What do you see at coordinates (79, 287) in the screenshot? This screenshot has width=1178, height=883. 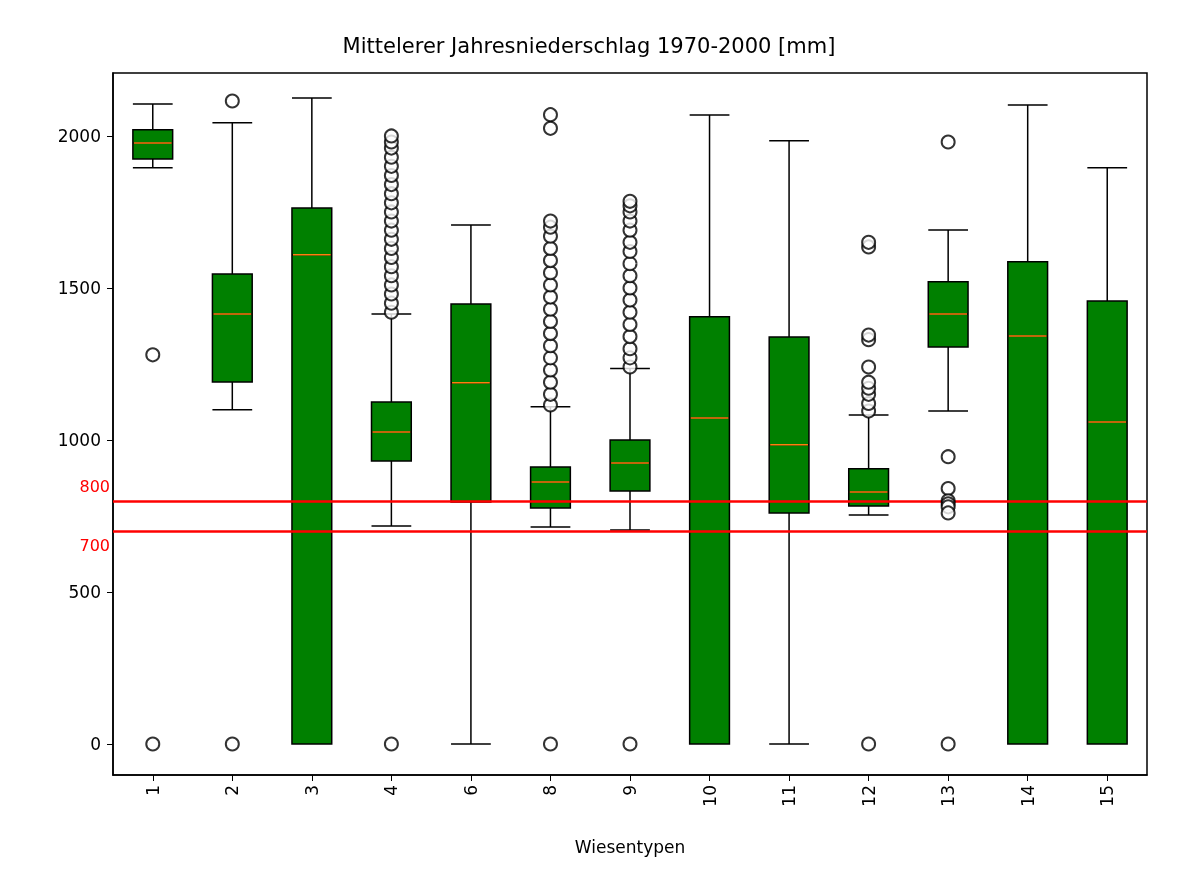 I see `y-tick-label: 1500` at bounding box center [79, 287].